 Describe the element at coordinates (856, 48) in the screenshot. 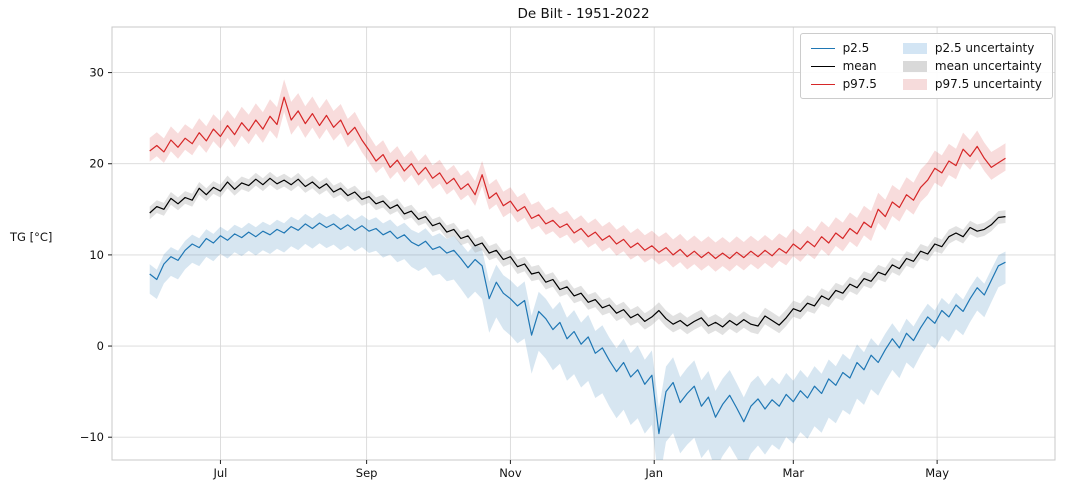

I see `legend-label: p2.5` at that location.